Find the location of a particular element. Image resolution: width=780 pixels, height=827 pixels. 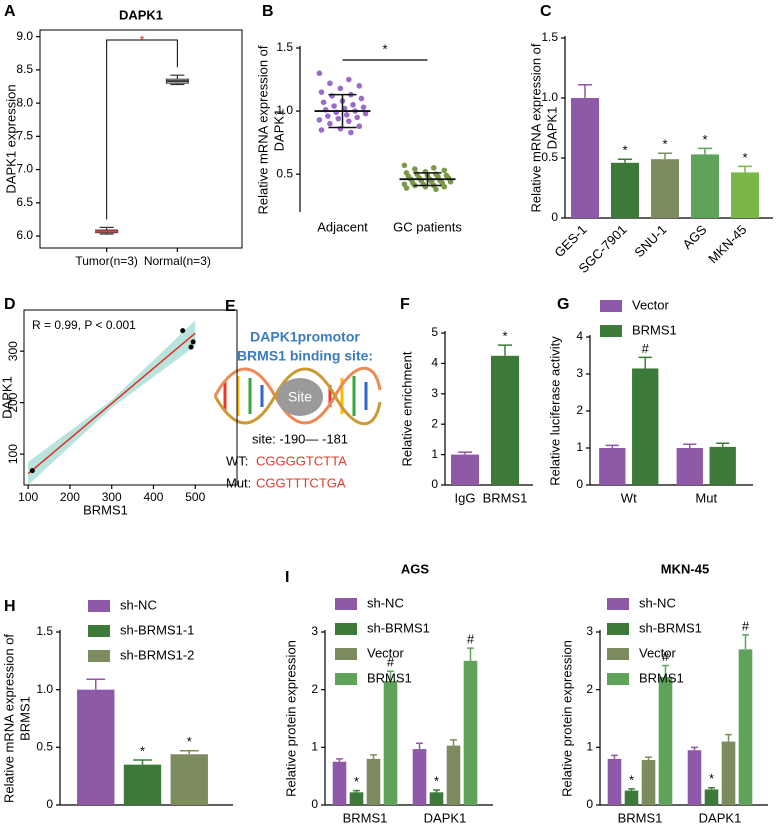

x-tick-label: 300 is located at coordinates (112, 497).